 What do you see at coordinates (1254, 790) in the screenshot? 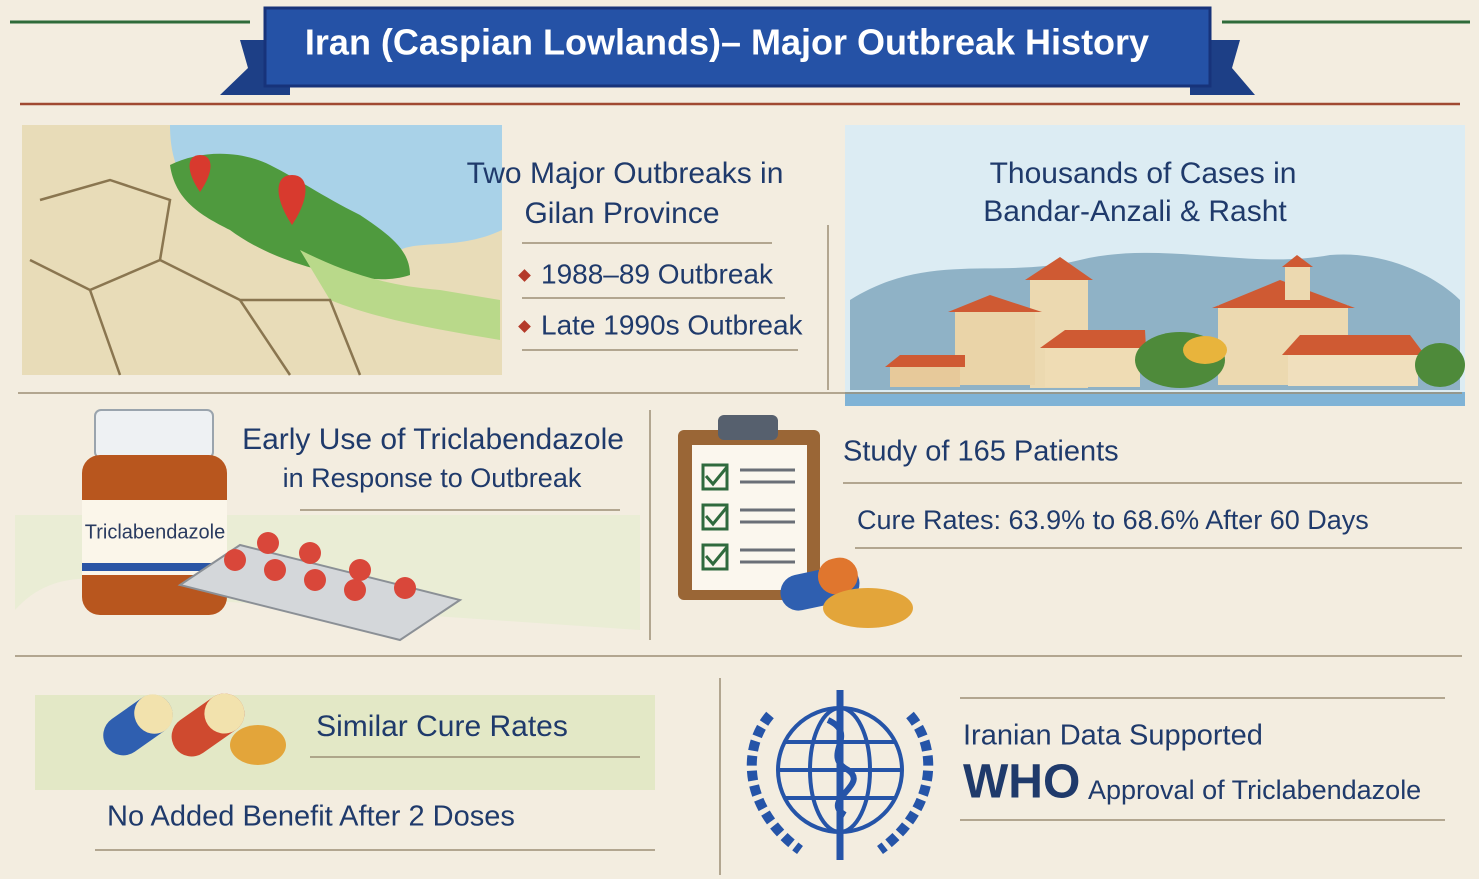
I see `who-text: Approval of Triclabendazole` at bounding box center [1254, 790].